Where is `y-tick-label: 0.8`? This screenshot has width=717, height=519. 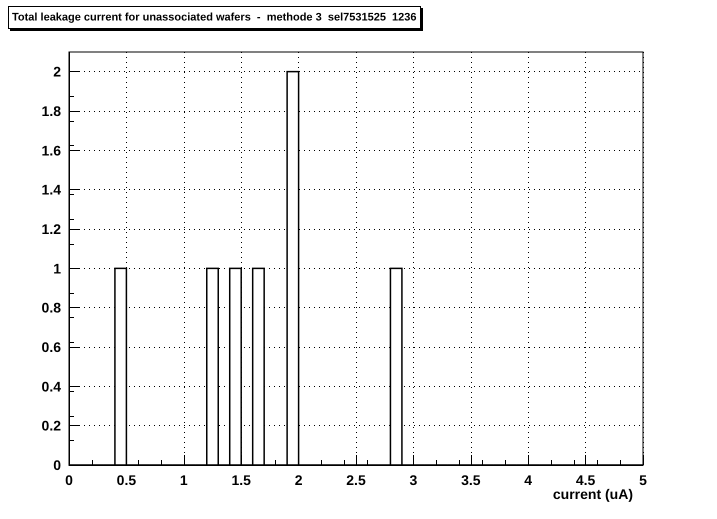 y-tick-label: 0.8 is located at coordinates (52, 308).